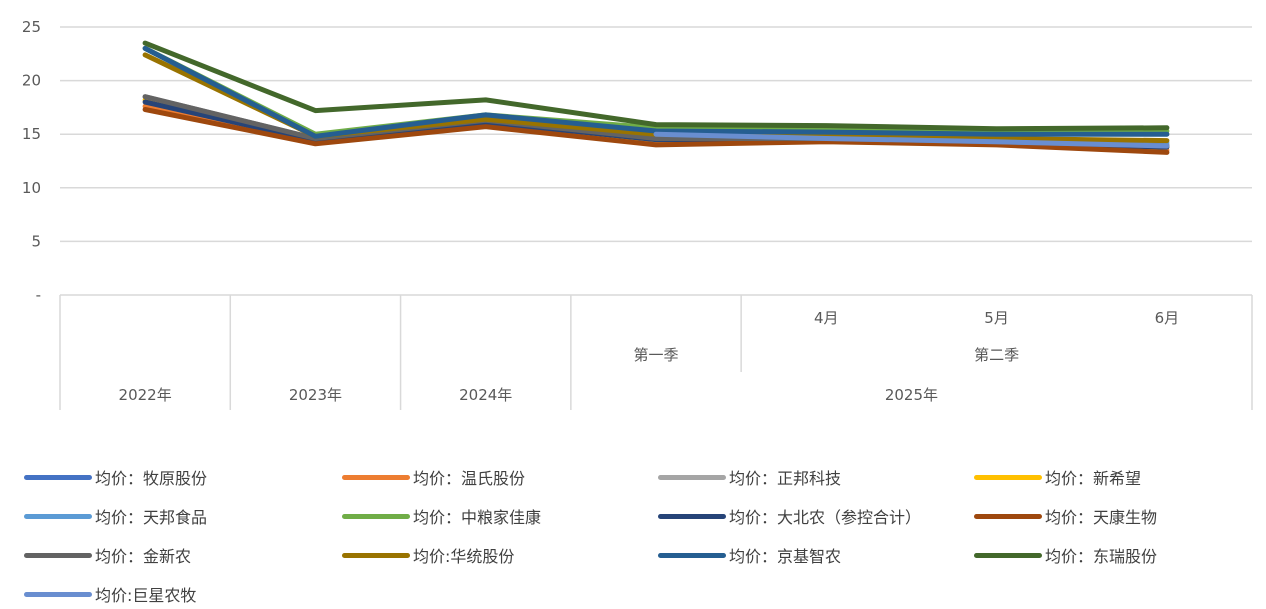  What do you see at coordinates (996, 318) in the screenshot?
I see `x-month-label: 5月` at bounding box center [996, 318].